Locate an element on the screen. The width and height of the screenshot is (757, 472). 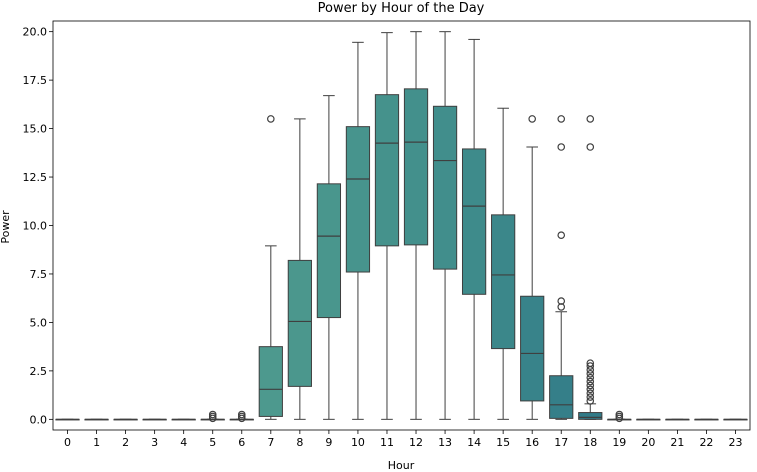
y-tick-label: 12.5 is located at coordinates (35, 177).